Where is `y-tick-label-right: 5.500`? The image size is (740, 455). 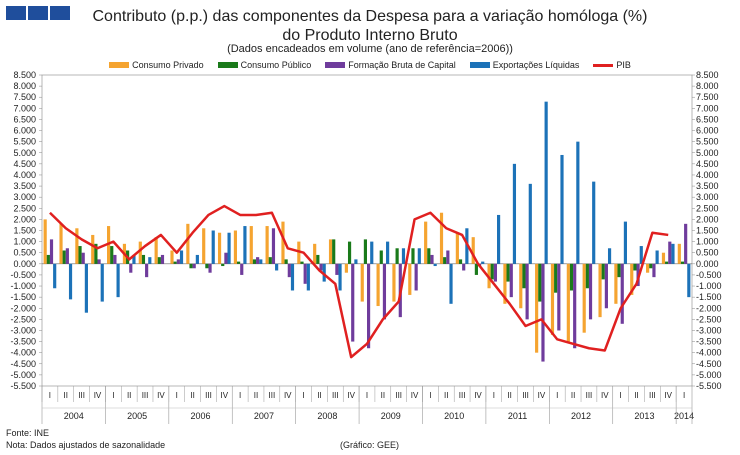 y-tick-label-right: 5.500 is located at coordinates (707, 142).